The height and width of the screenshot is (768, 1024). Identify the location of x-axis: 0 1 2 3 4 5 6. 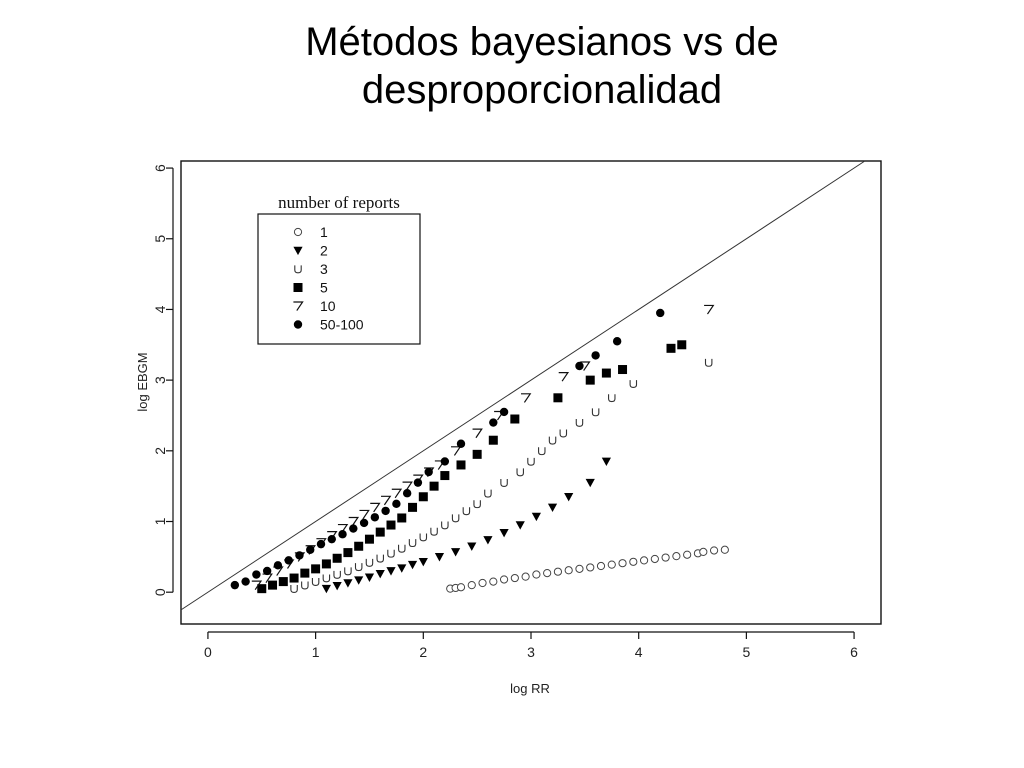
(531, 645).